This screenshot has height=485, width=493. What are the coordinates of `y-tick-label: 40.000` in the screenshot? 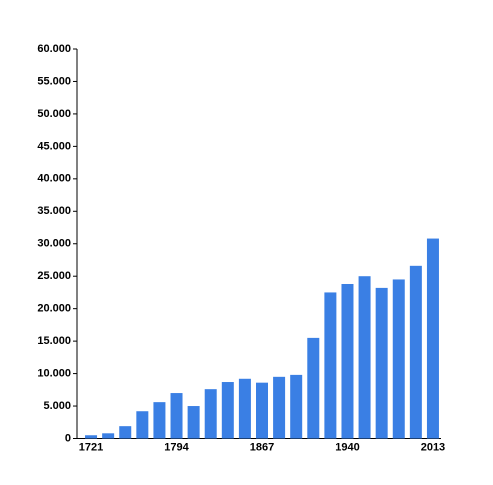 It's located at (54, 179).